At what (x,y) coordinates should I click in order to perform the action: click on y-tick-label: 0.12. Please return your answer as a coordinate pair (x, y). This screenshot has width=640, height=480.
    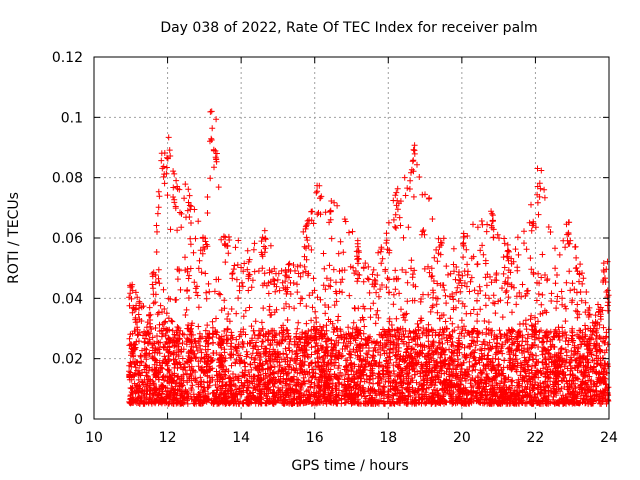
    Looking at the image, I should click on (67, 58).